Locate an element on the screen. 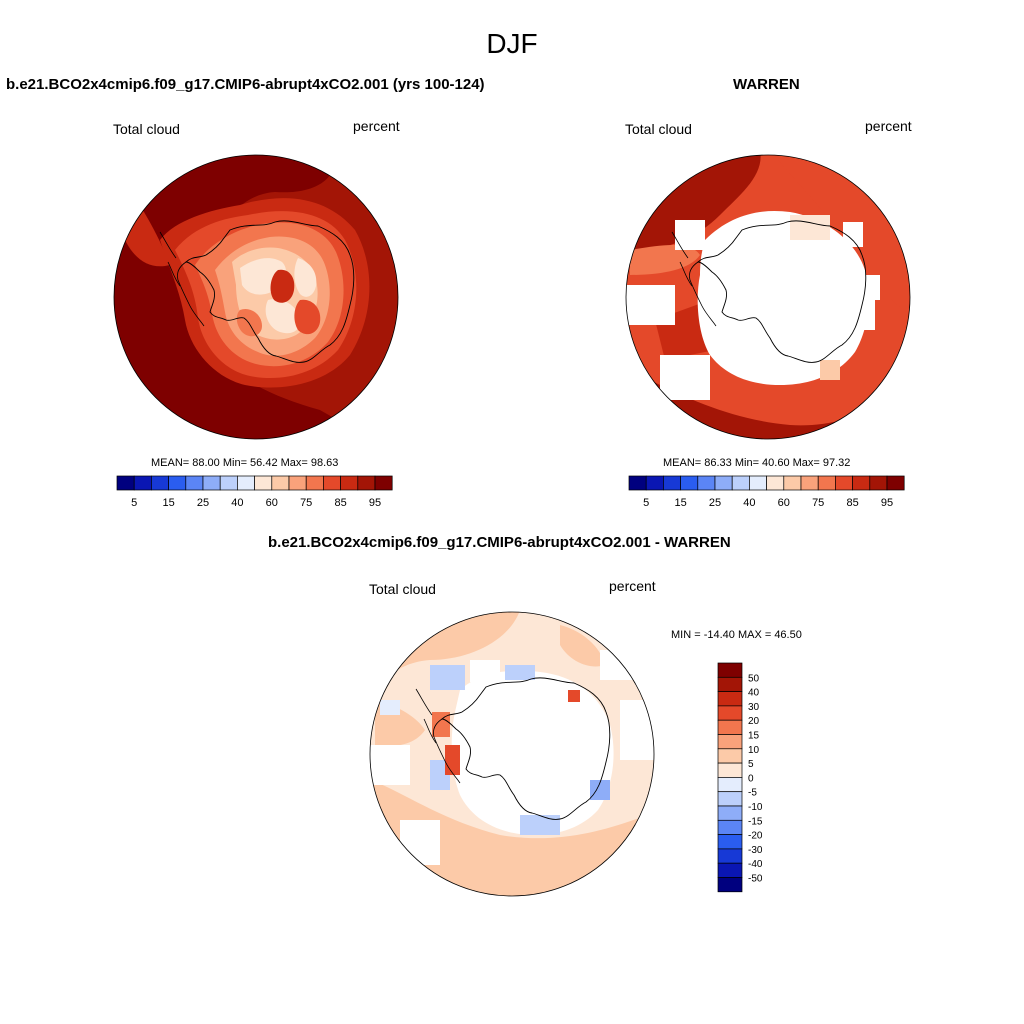 The image size is (1024, 1024). panel1-variable-label: Total cloud is located at coordinates (146, 129).